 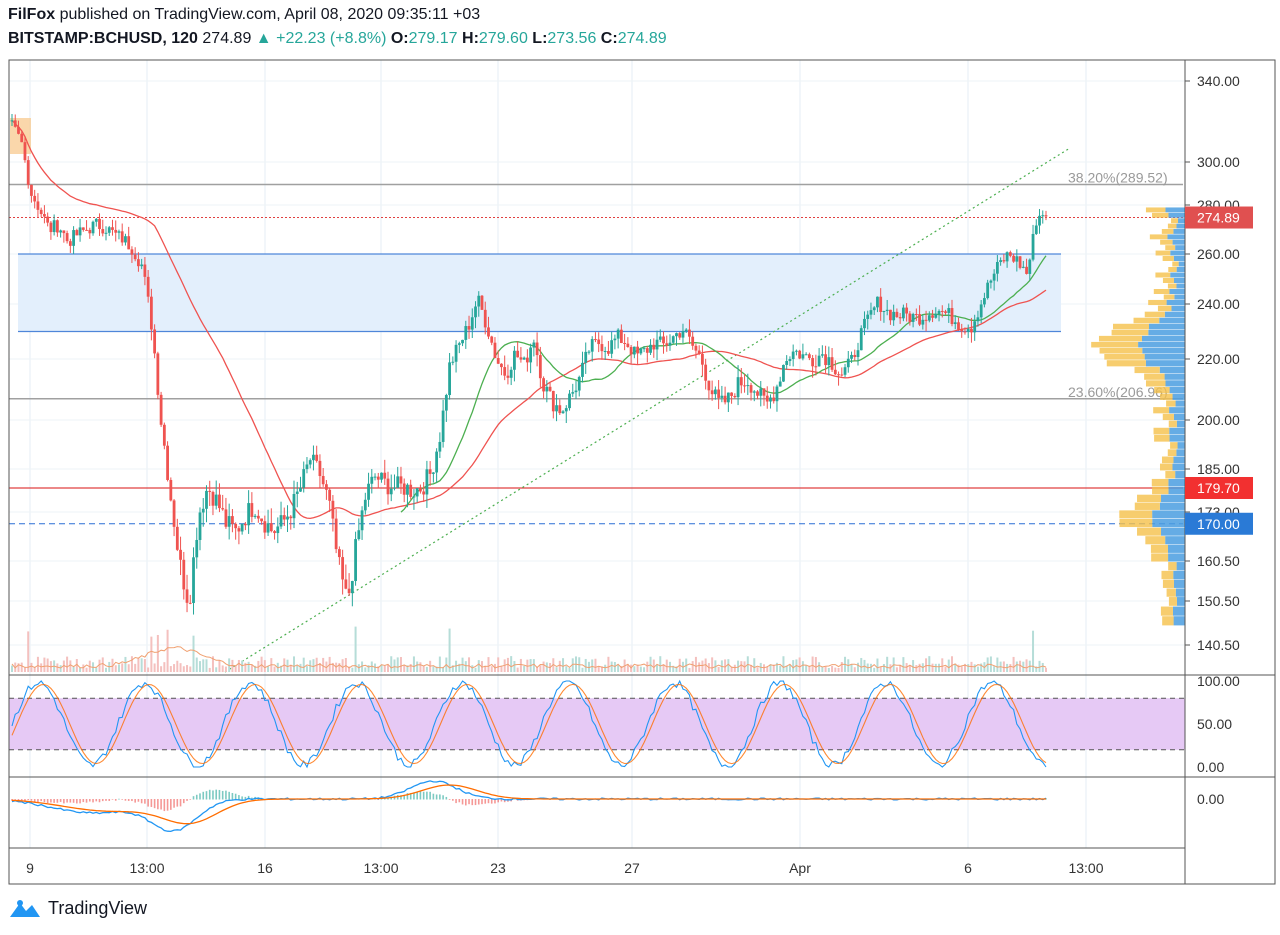 I want to click on last-price: 274.89, so click(x=227, y=38).